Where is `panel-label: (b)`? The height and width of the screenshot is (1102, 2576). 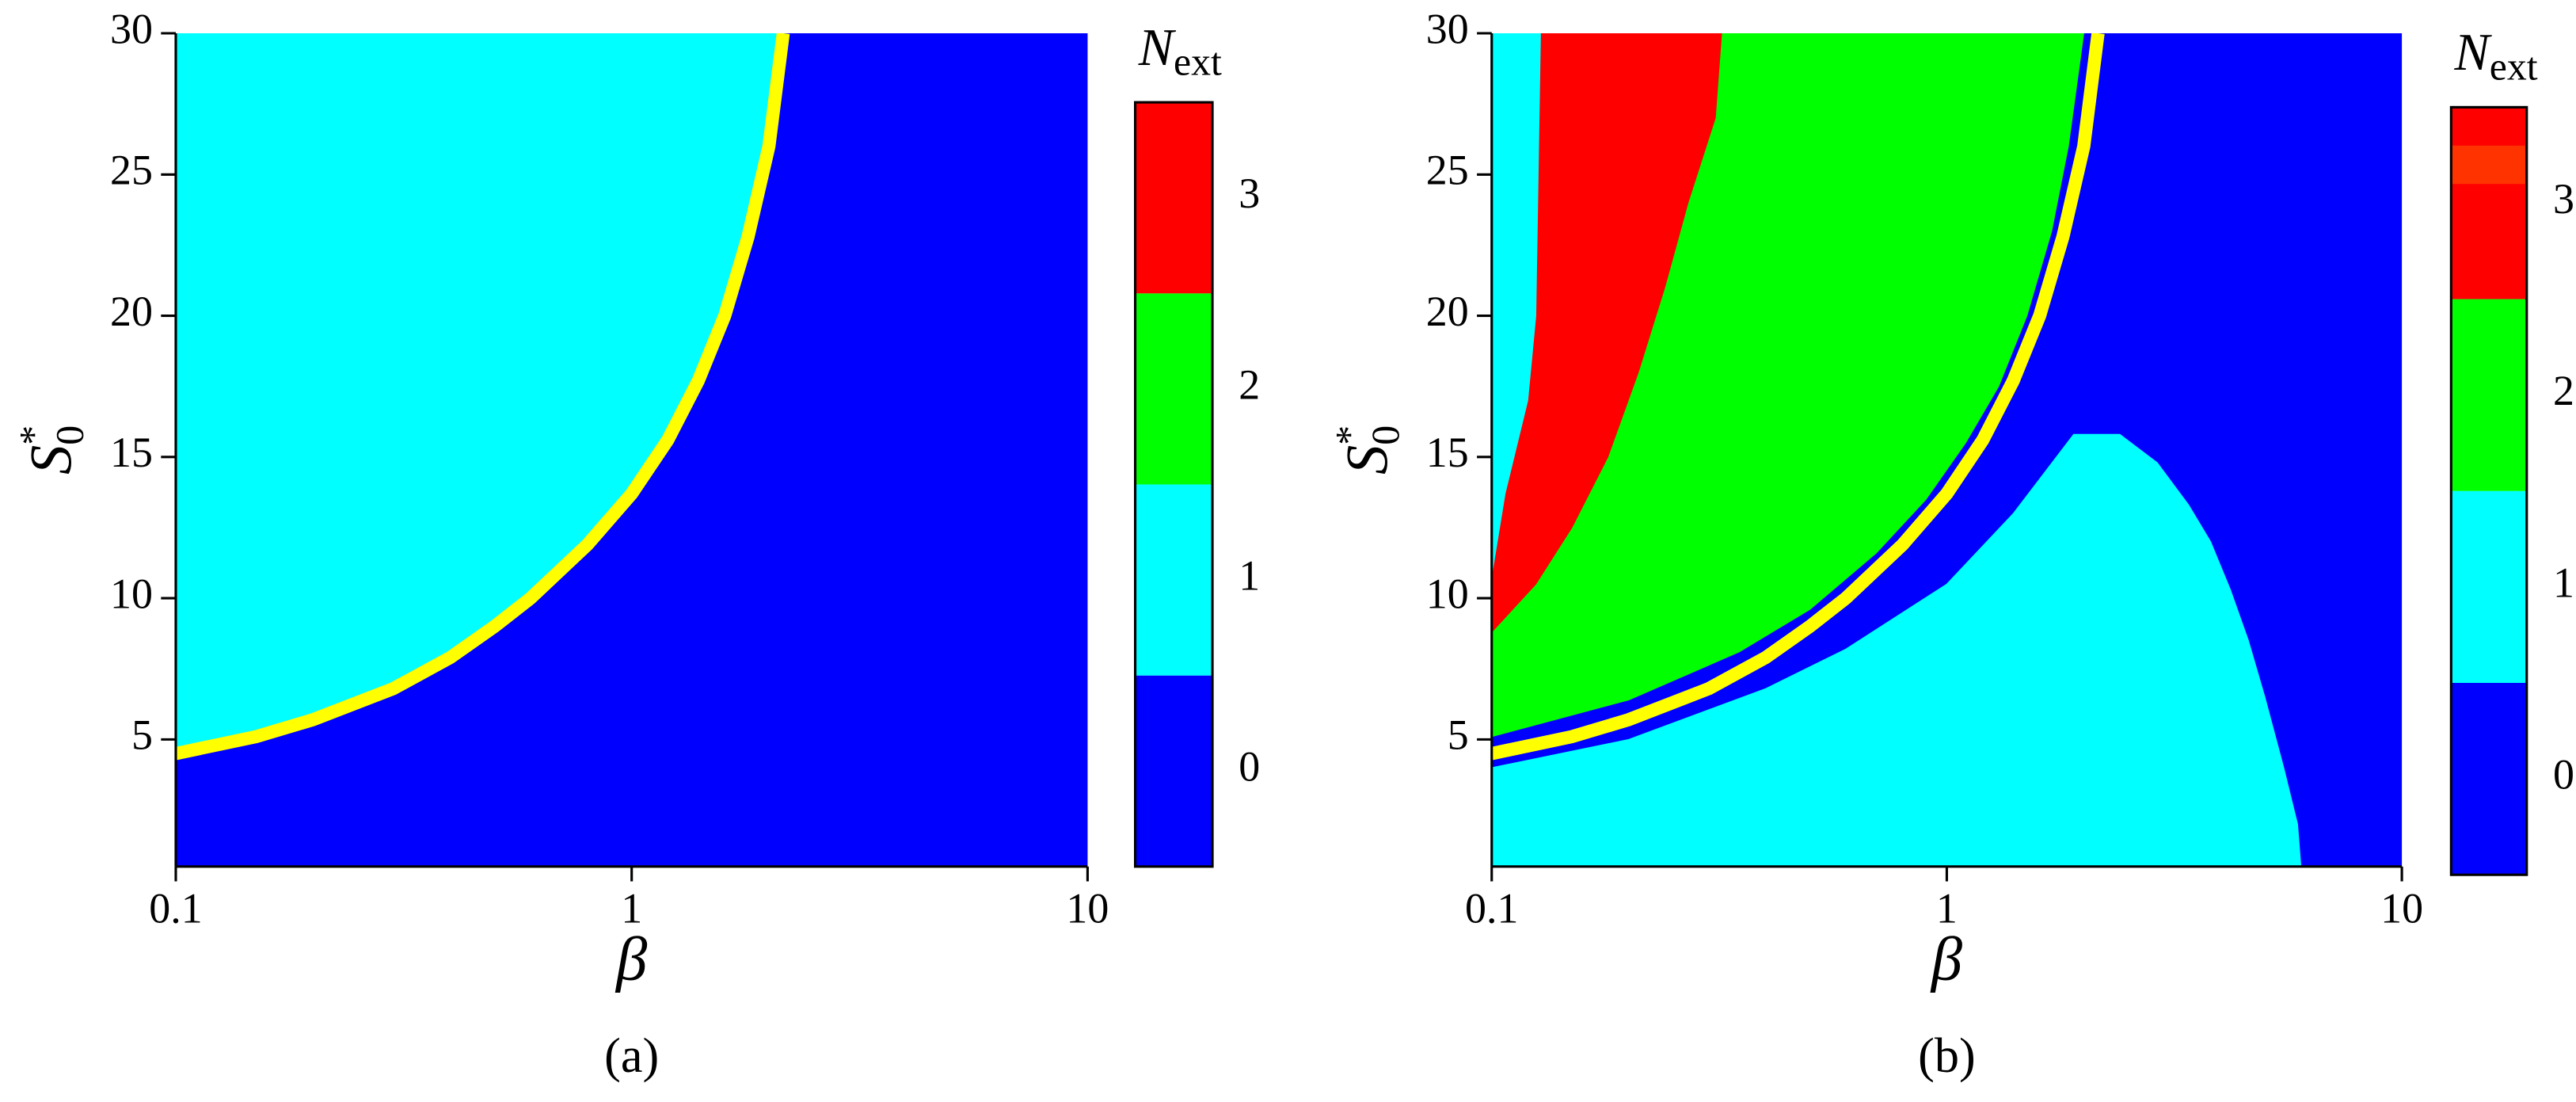 panel-label: (b) is located at coordinates (1947, 1056).